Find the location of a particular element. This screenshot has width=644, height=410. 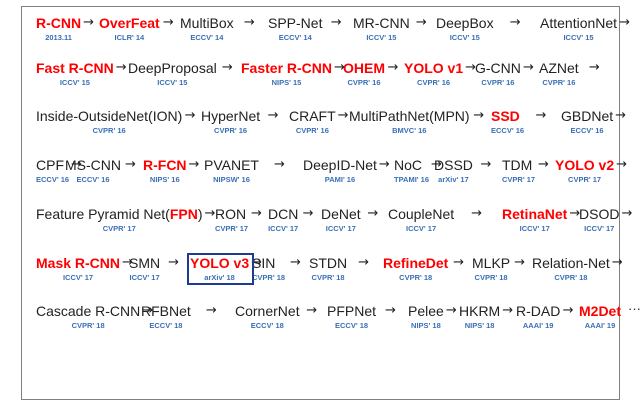

node-name: DeepBox is located at coordinates (465, 23).